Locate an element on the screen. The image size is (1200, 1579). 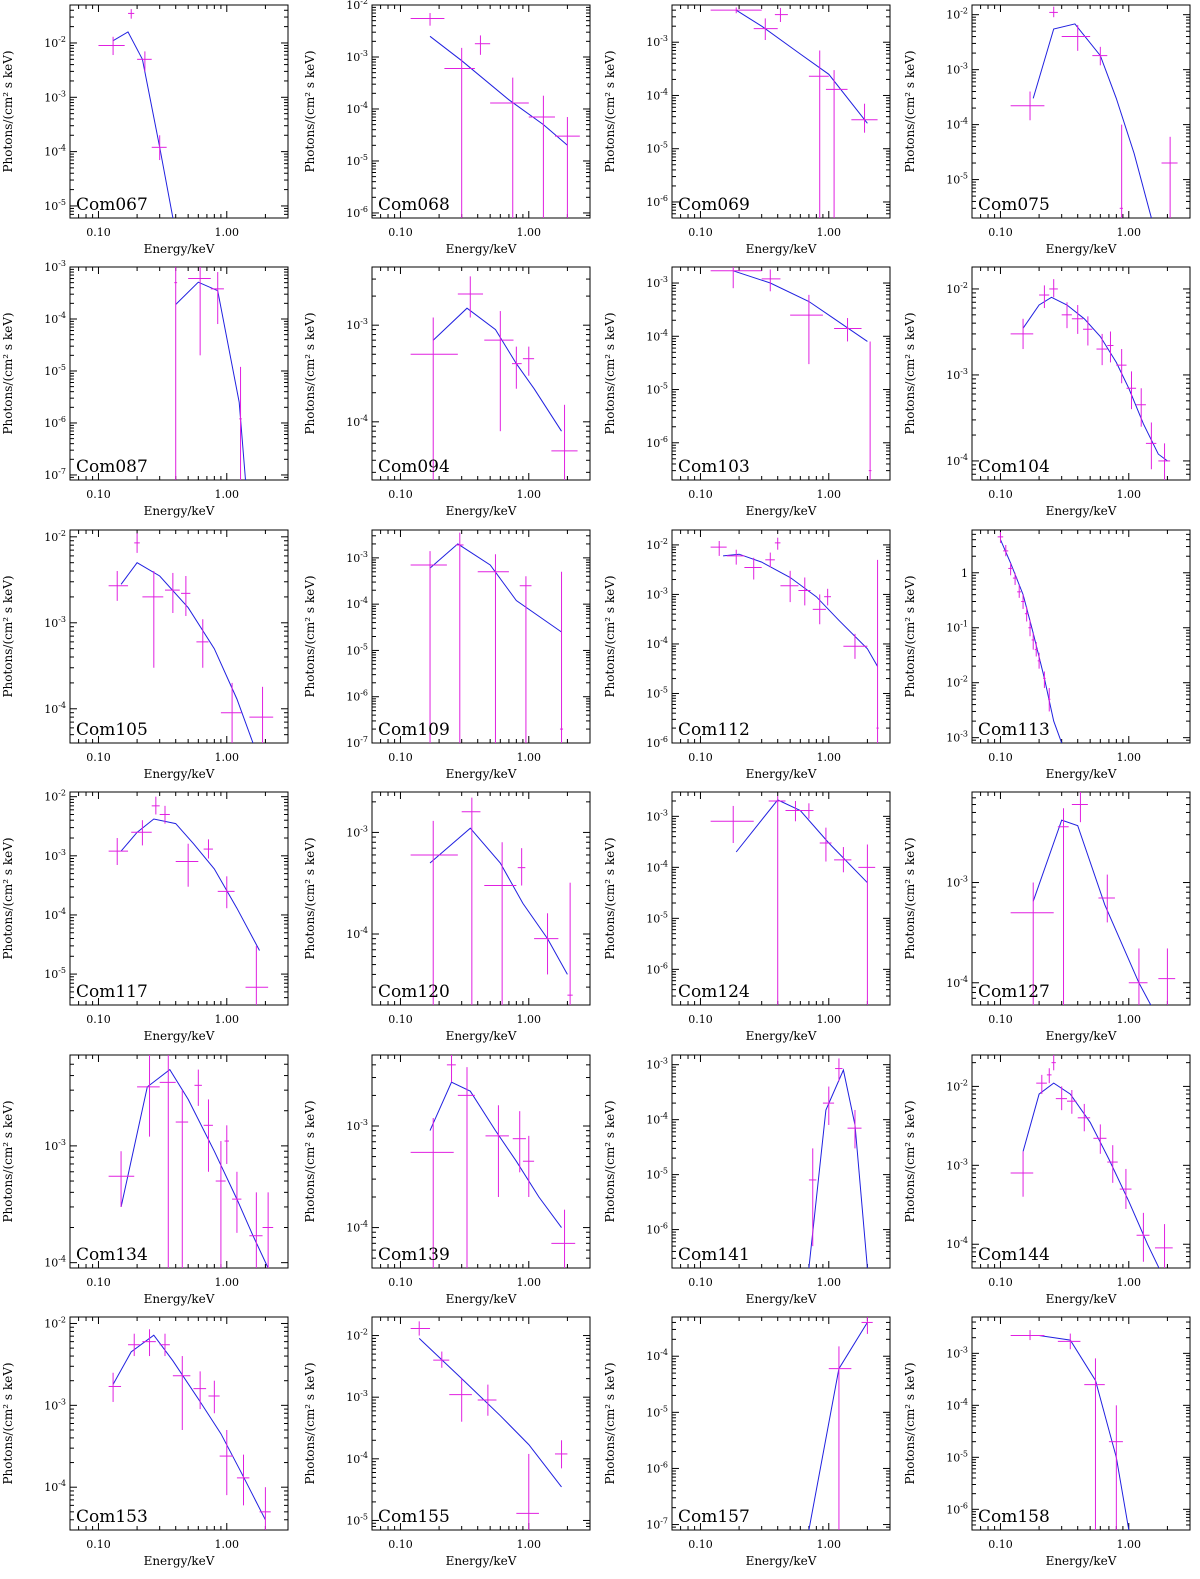
panel-label: Com157 is located at coordinates (714, 1517).